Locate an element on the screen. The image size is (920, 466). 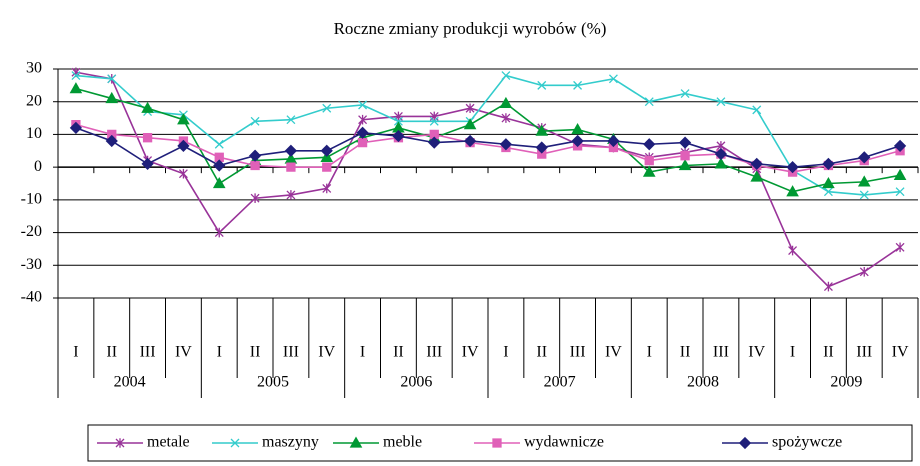
legend-label: meble is located at coordinates (402, 442).